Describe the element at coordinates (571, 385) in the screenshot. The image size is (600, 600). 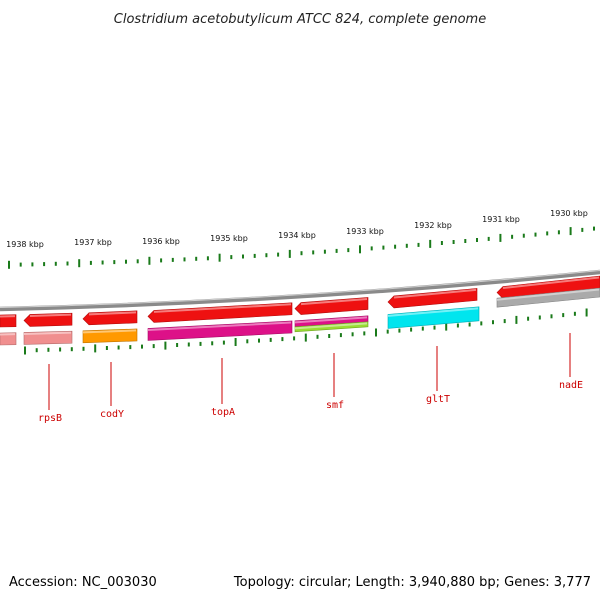
I see `gene-label-nadE: nadE` at that location.